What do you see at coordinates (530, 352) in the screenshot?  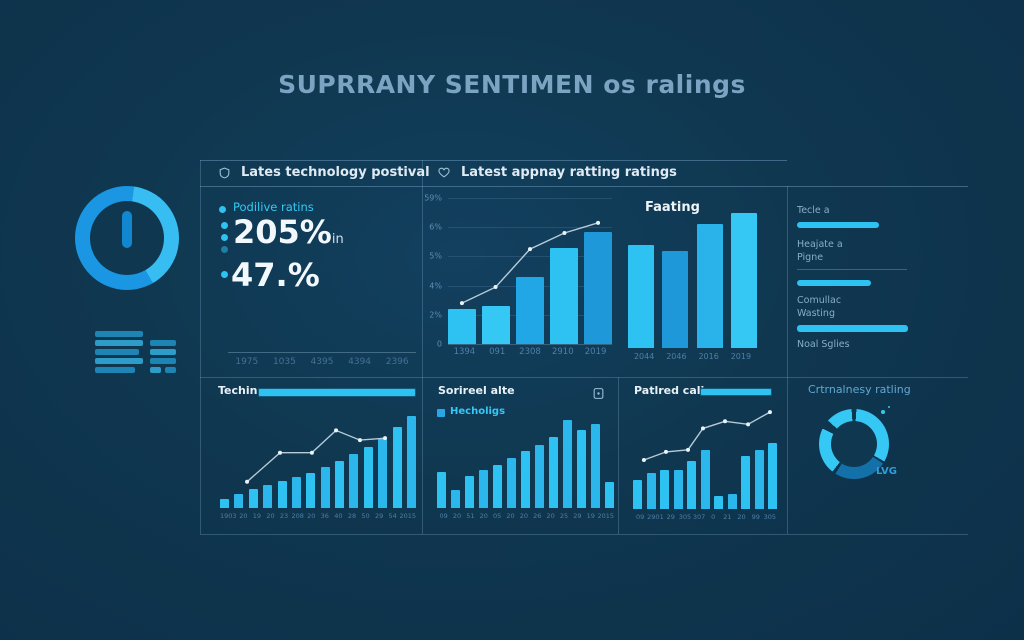 I see `x-axis: 1394 091 2308 2910 2019` at bounding box center [530, 352].